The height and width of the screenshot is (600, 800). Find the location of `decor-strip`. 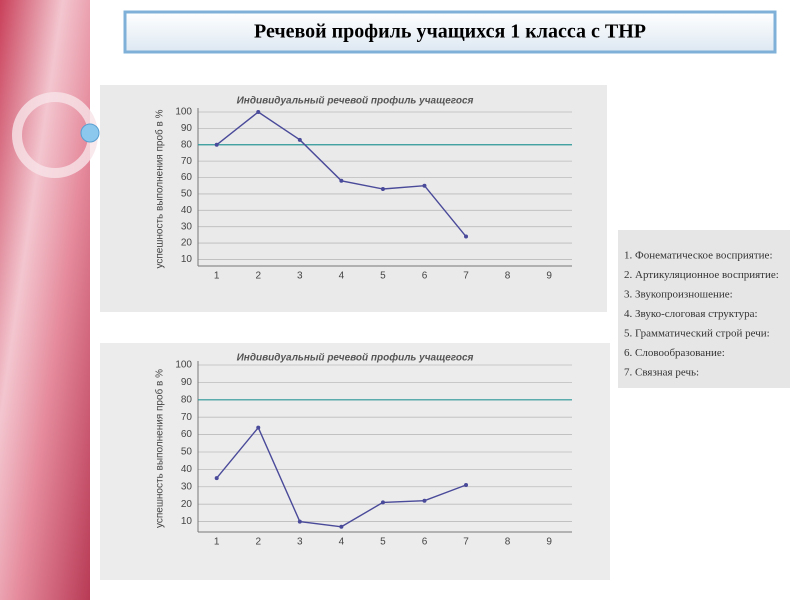

decor-strip is located at coordinates (45, 300).